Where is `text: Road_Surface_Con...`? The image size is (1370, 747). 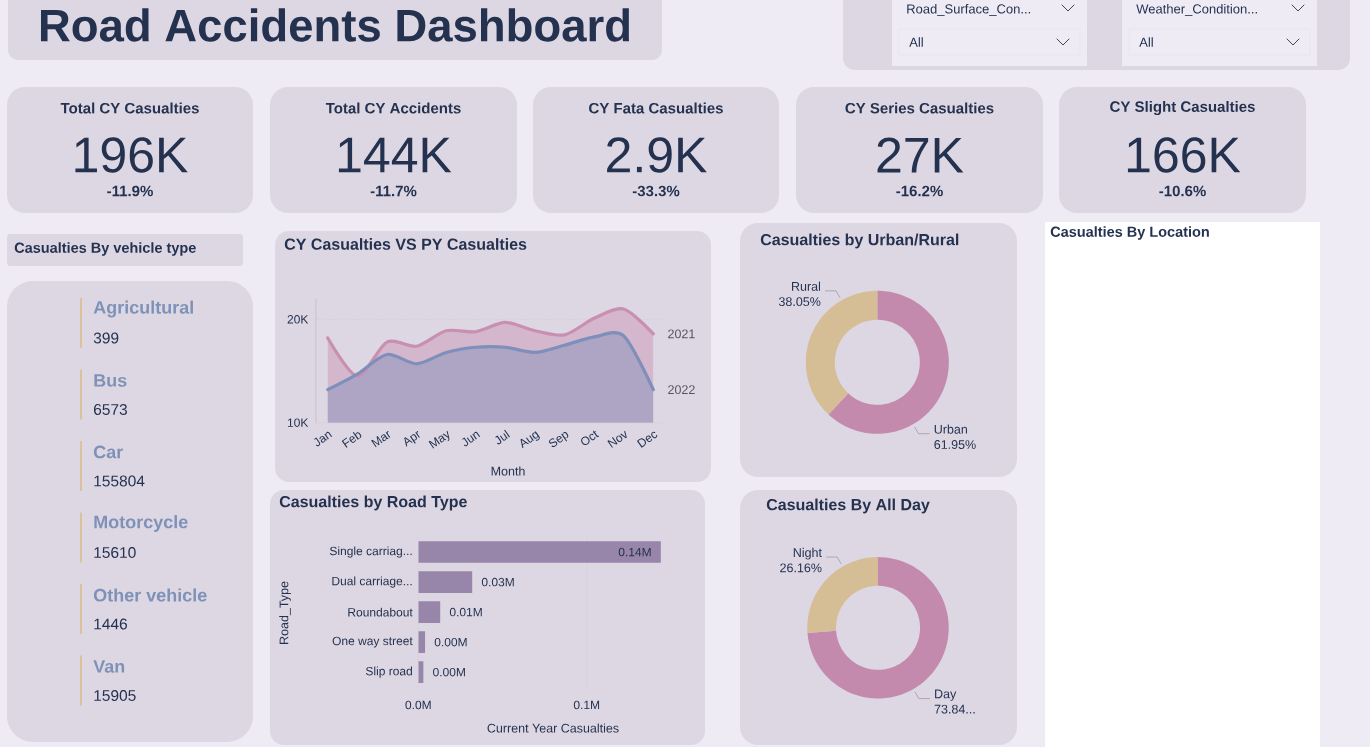
text: Road_Surface_Con... is located at coordinates (969, 9).